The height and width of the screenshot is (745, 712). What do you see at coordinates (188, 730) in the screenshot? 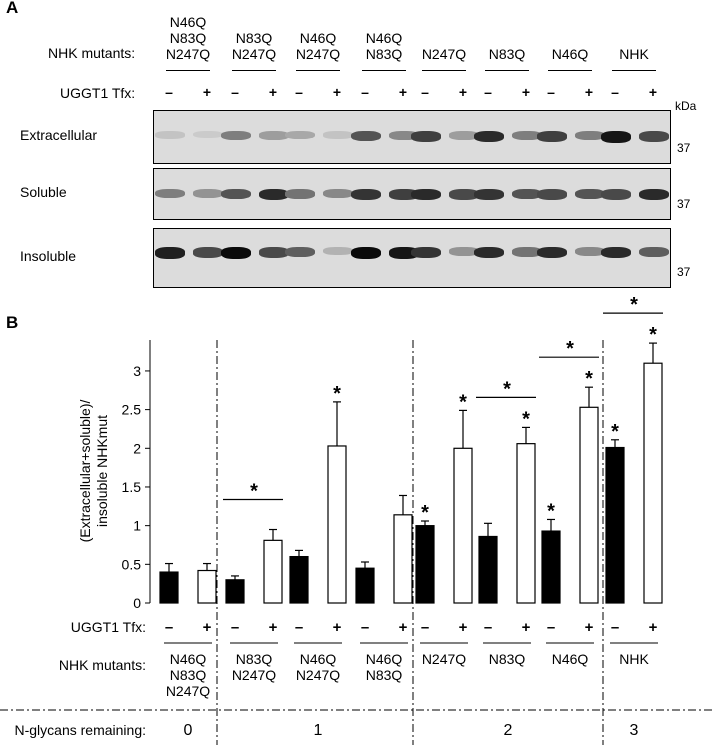
I see `glycan-count: 0` at bounding box center [188, 730].